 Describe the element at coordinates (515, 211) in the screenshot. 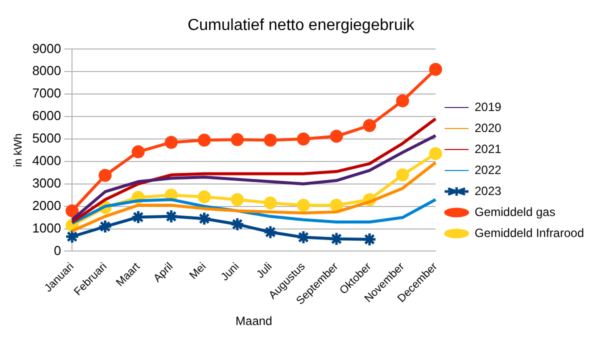

I see `legend-label: Gemiddeld gas` at that location.